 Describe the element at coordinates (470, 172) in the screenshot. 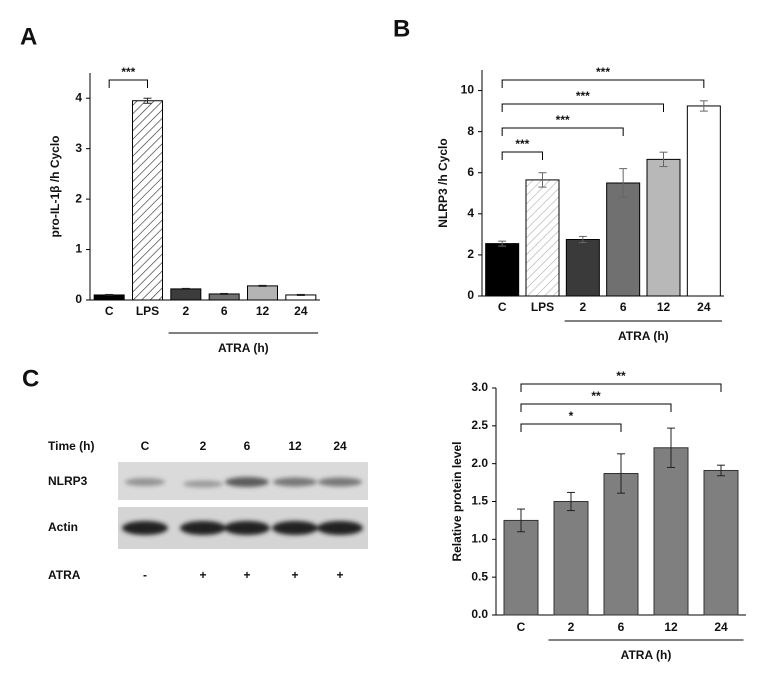

I see `y-tick-label: 6` at that location.